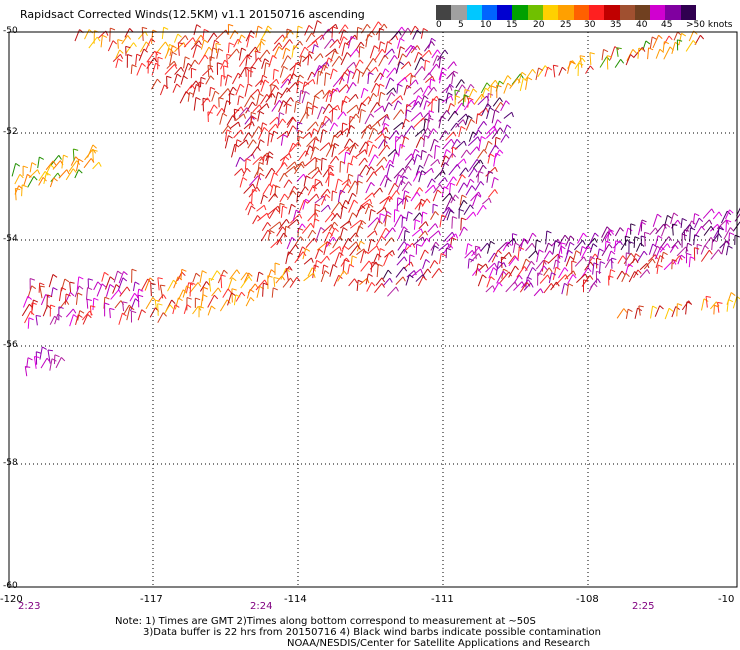 Image resolution: width=740 pixels, height=650 pixels. What do you see at coordinates (10, 345) in the screenshot?
I see `latitude-label: -56` at bounding box center [10, 345].